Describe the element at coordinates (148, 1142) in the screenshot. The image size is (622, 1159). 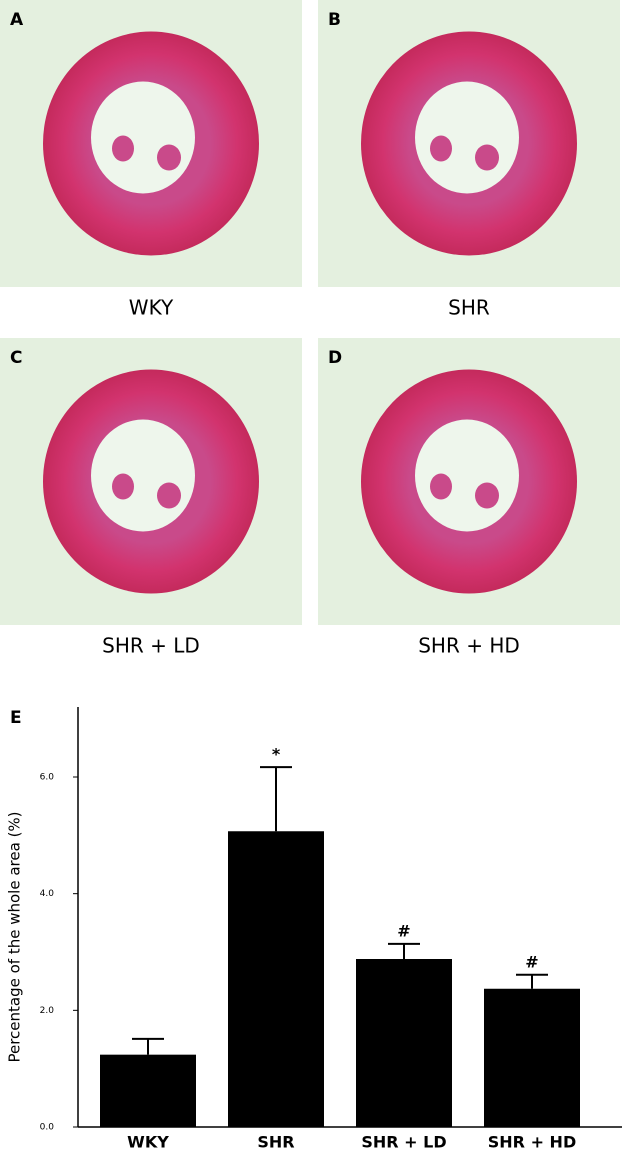
I see `x-tick-label: WKY` at that location.